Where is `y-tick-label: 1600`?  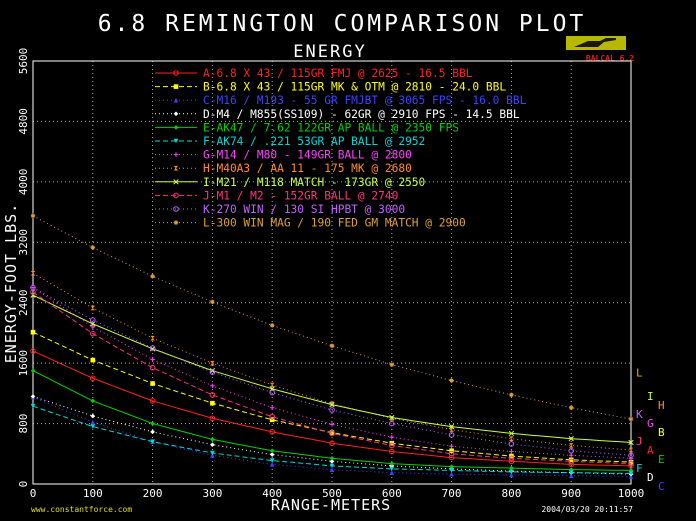 y-tick-label: 1600 is located at coordinates (23, 363).